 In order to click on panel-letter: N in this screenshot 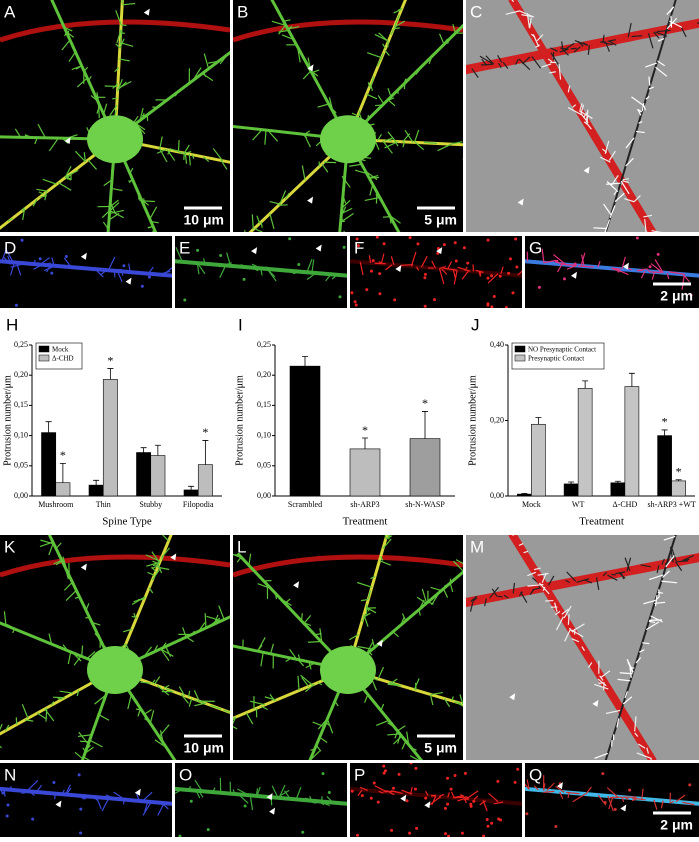, I will do `click(10, 774)`.